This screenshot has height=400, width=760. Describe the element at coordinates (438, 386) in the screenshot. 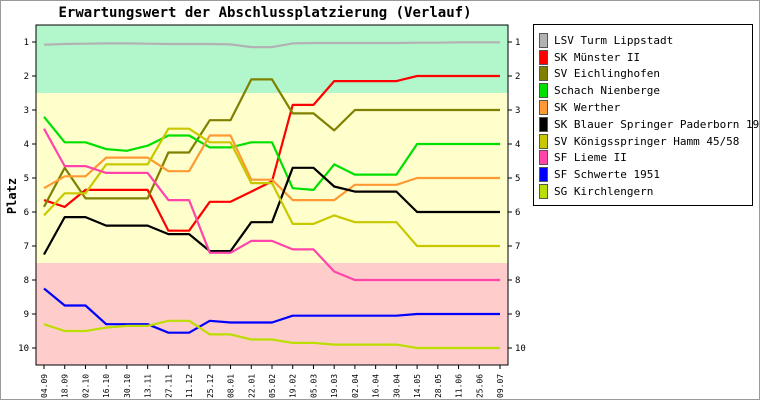

I see `xtick-label-19: 28.05` at that location.